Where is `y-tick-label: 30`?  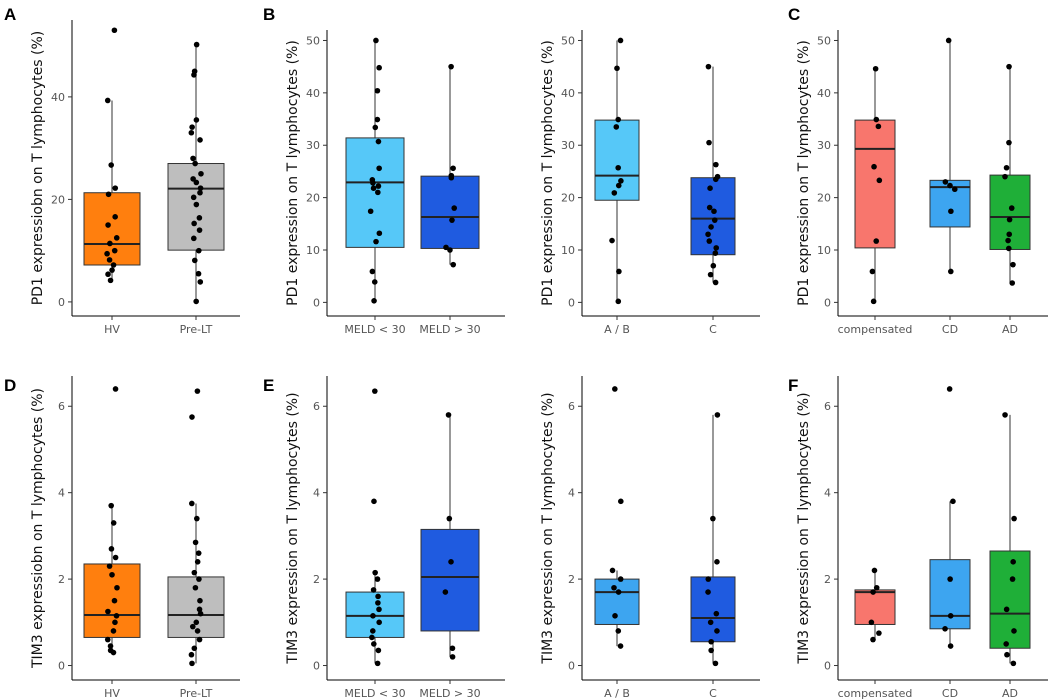
y-tick-label: 30 is located at coordinates (824, 145).